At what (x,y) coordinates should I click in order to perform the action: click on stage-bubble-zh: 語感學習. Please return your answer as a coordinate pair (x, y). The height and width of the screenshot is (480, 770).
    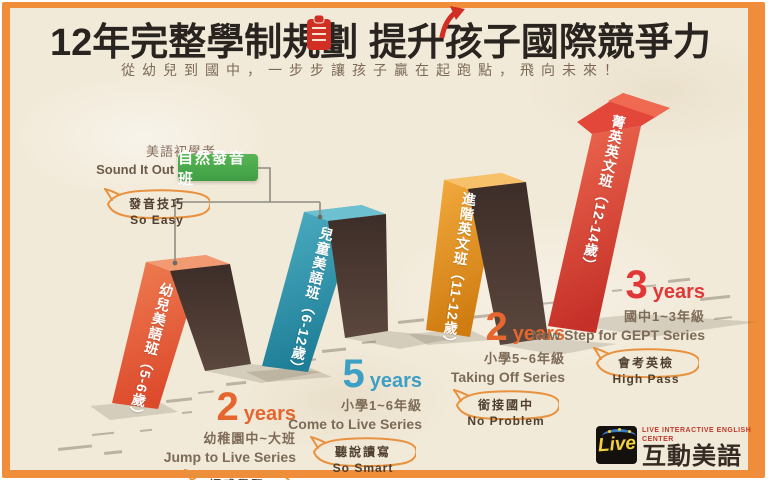
    Looking at the image, I should click on (237, 474).